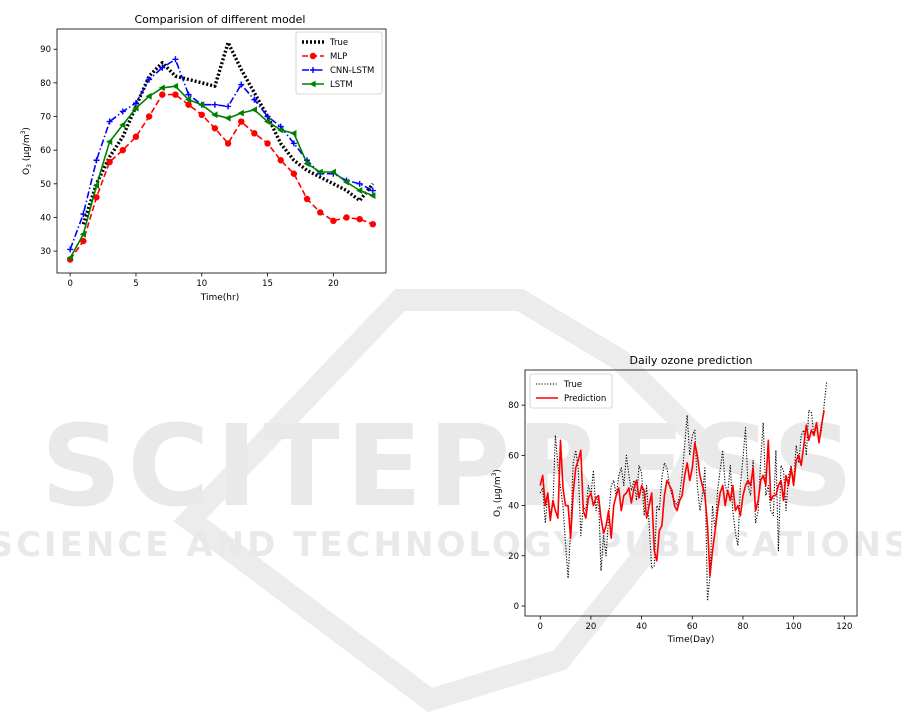 This screenshot has height=727, width=901. I want to click on chart1-xtick-label: 10, so click(201, 284).